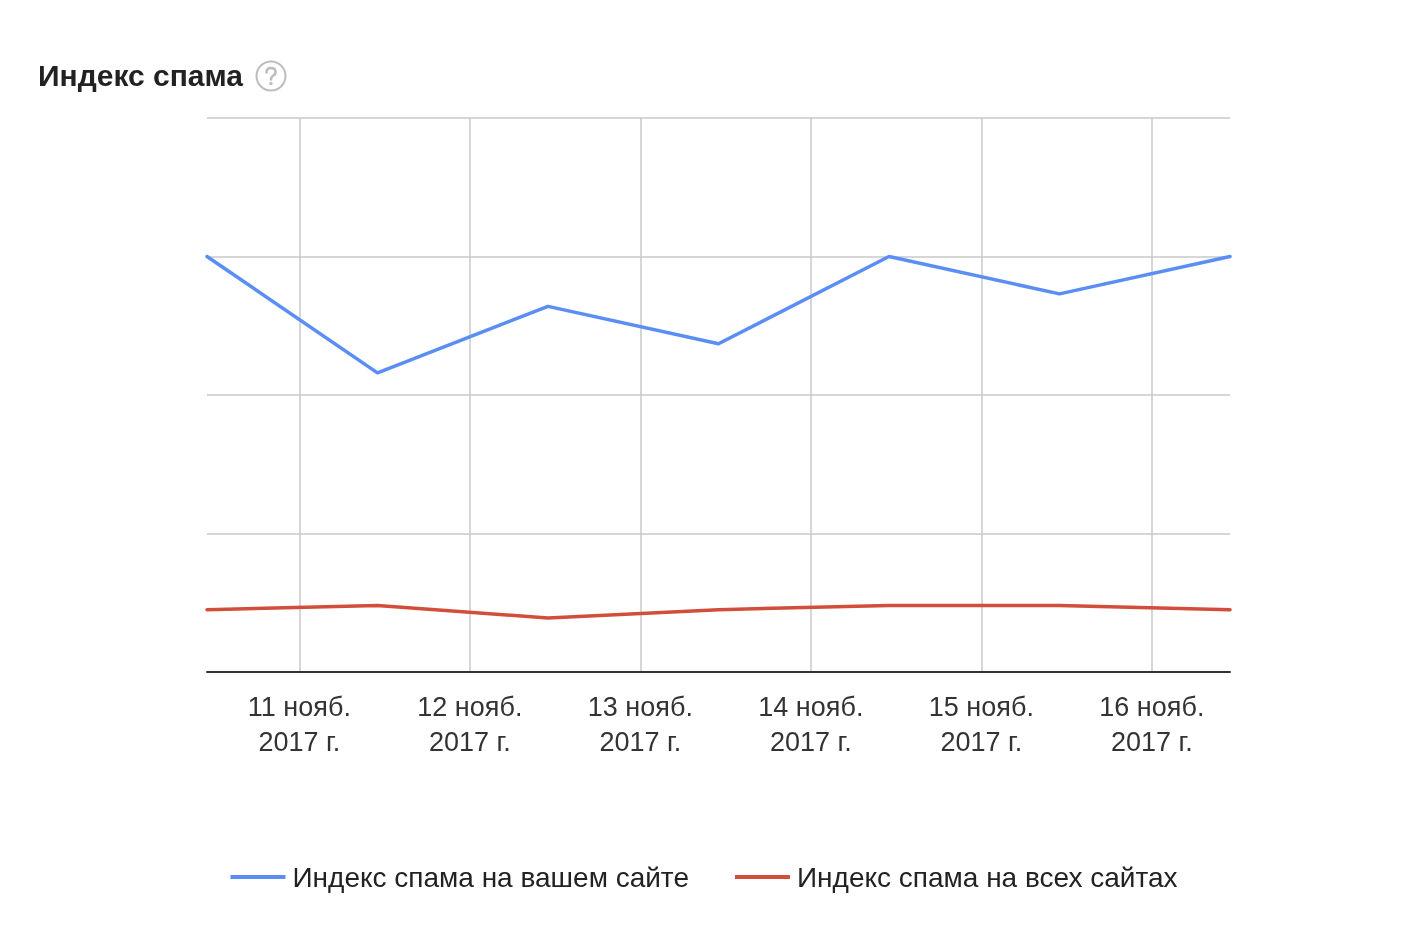  What do you see at coordinates (811, 724) in the screenshot?
I see `x-tick-label: 14 нояб. 2017 г.` at bounding box center [811, 724].